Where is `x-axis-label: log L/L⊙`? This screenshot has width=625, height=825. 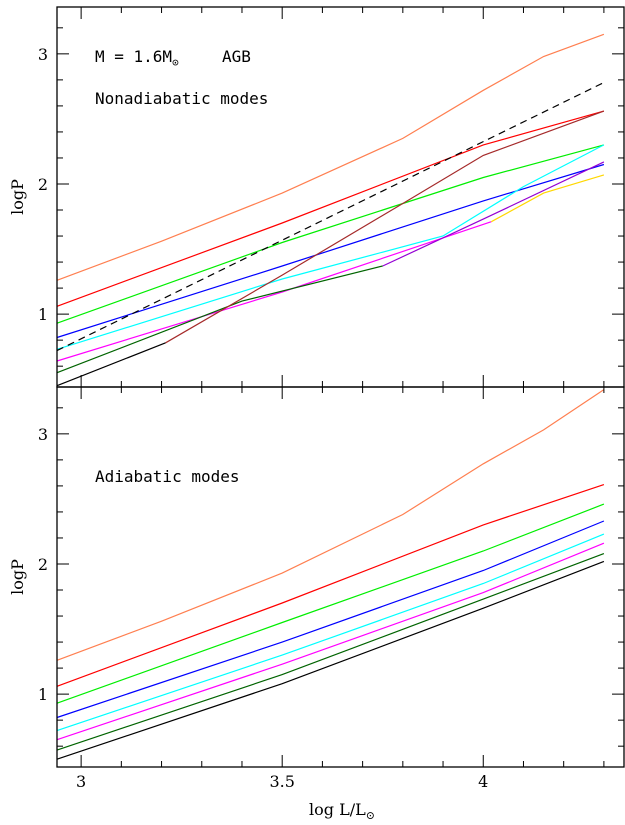
x-axis-label: log L/L⊙ is located at coordinates (342, 811).